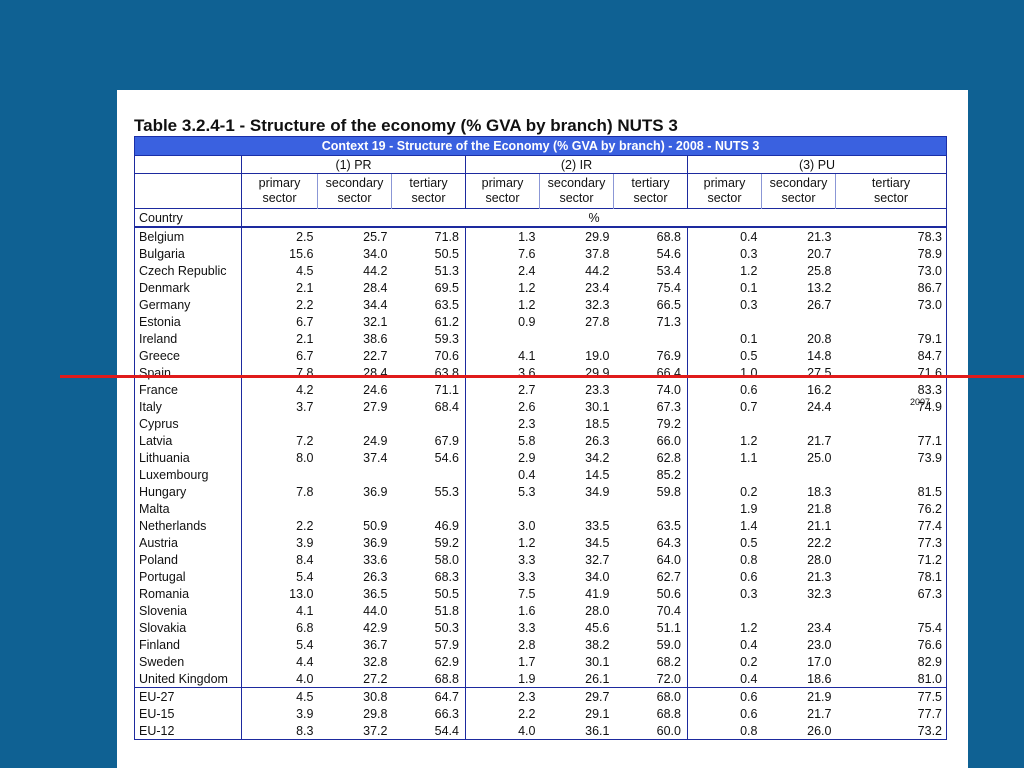 Image resolution: width=1024 pixels, height=768 pixels. Describe the element at coordinates (650, 696) in the screenshot. I see `value-cell: 68.0` at that location.